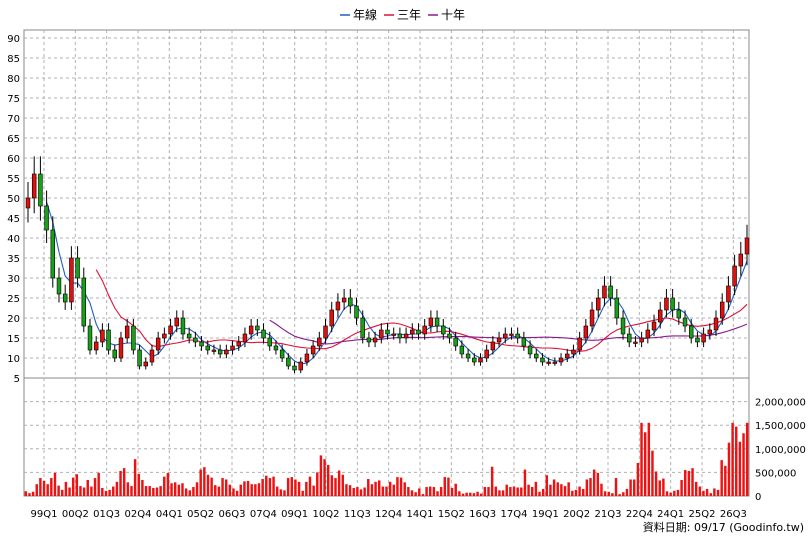 This screenshot has height=540, width=808. What do you see at coordinates (13, 239) in the screenshot?
I see `price-tick-label: 40` at bounding box center [13, 239].